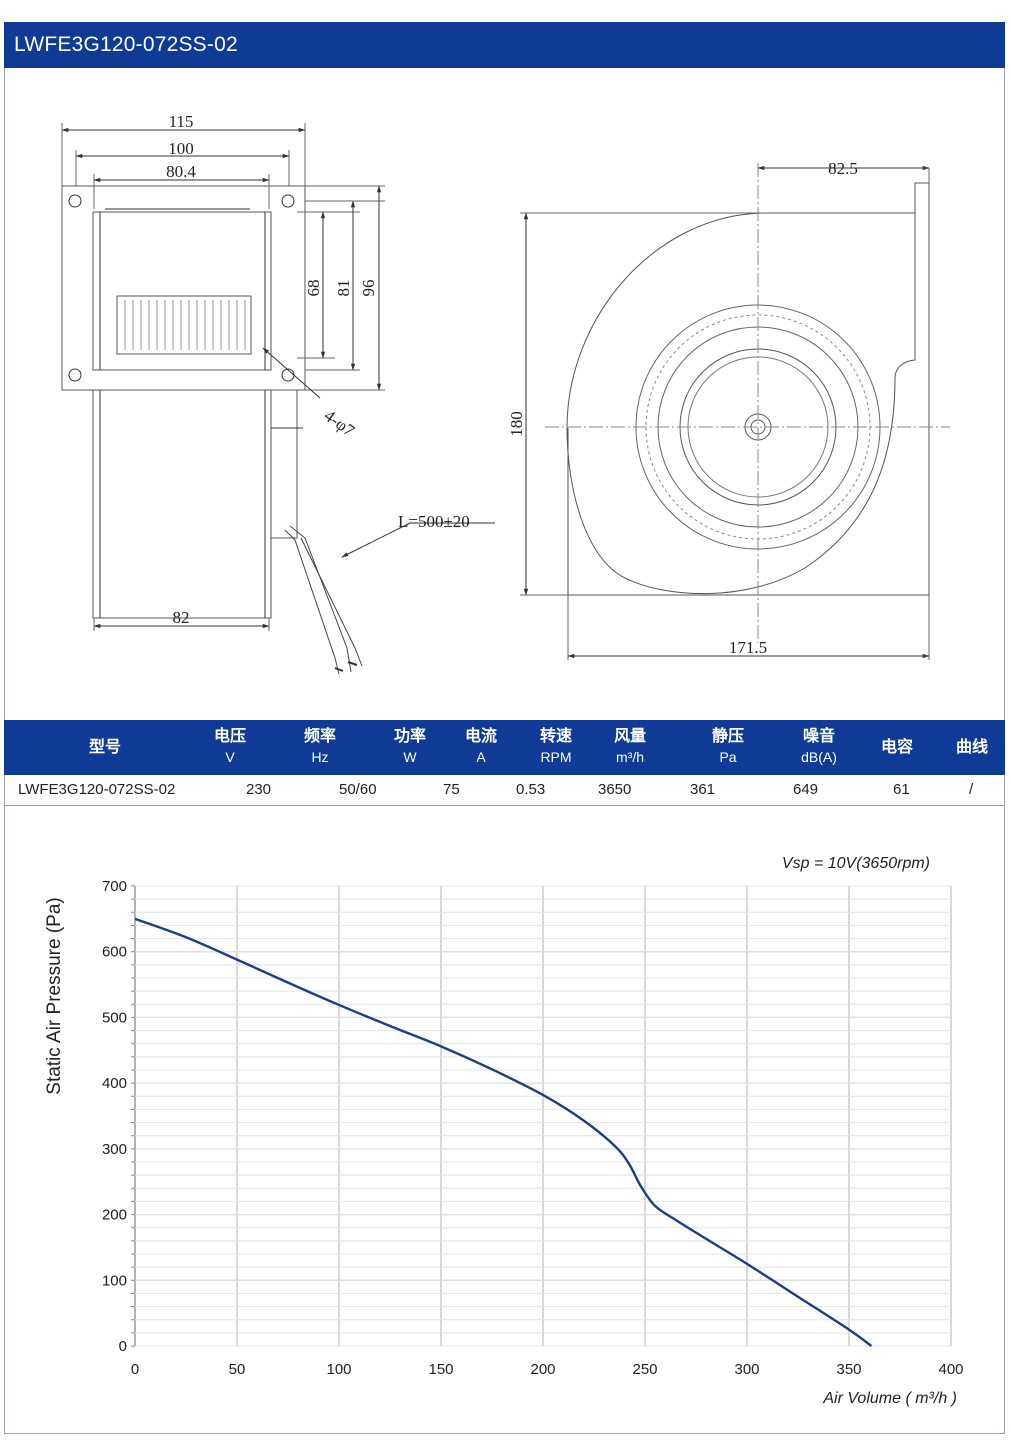 The height and width of the screenshot is (1446, 1010). Describe the element at coordinates (440, 1369) in the screenshot. I see `x-tick-label: 150` at that location.